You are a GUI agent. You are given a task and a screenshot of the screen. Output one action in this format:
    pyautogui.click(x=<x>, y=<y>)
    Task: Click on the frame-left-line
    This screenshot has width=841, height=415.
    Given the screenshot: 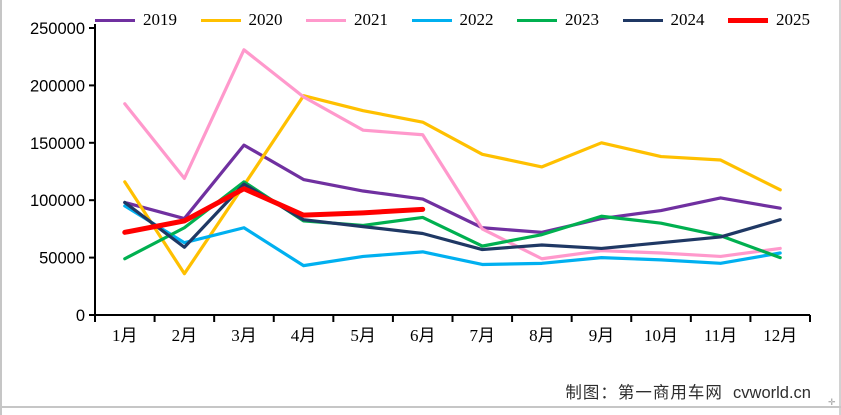 What is the action you would take?
    pyautogui.click(x=1, y=207)
    